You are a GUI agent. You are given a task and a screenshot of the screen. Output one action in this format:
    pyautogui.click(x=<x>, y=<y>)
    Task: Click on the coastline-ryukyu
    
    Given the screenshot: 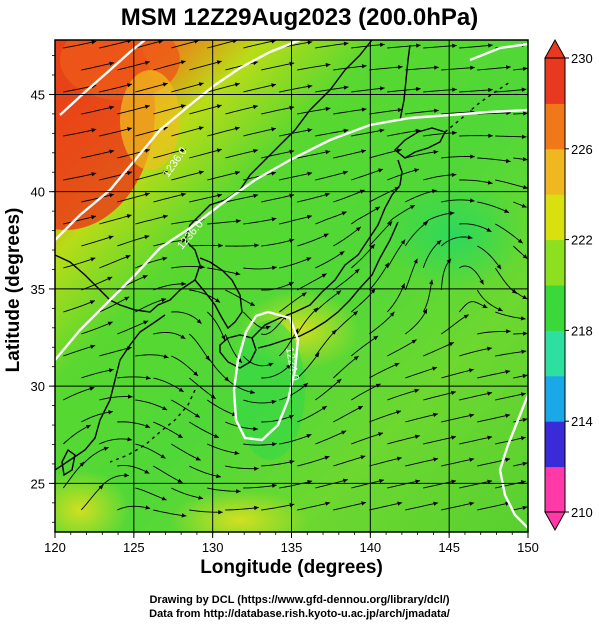 What is the action you would take?
    pyautogui.click(x=152, y=426)
    